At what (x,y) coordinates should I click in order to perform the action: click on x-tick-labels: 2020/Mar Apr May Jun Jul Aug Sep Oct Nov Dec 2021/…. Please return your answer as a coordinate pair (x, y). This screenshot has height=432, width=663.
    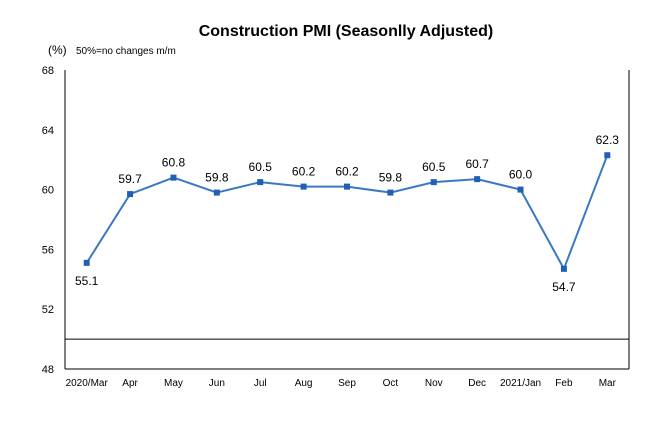
    Looking at the image, I should click on (341, 383).